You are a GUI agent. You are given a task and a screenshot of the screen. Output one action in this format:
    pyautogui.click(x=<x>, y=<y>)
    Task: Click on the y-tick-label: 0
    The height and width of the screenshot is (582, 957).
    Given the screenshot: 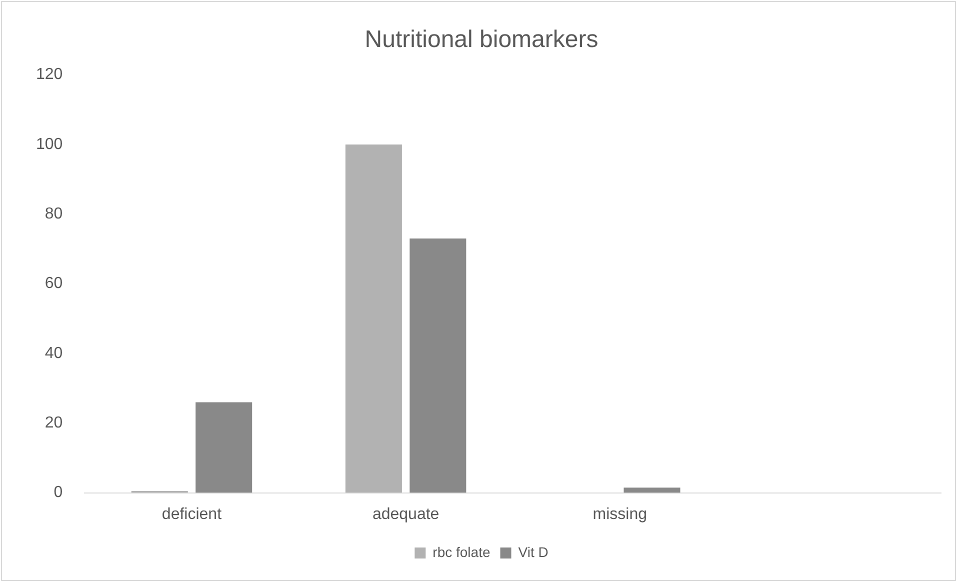 What is the action you would take?
    pyautogui.click(x=58, y=493)
    